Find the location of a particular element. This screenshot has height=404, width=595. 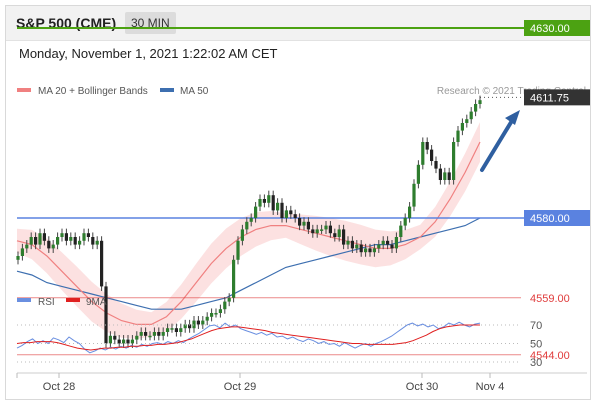

current-price-label-bg is located at coordinates (557, 97).